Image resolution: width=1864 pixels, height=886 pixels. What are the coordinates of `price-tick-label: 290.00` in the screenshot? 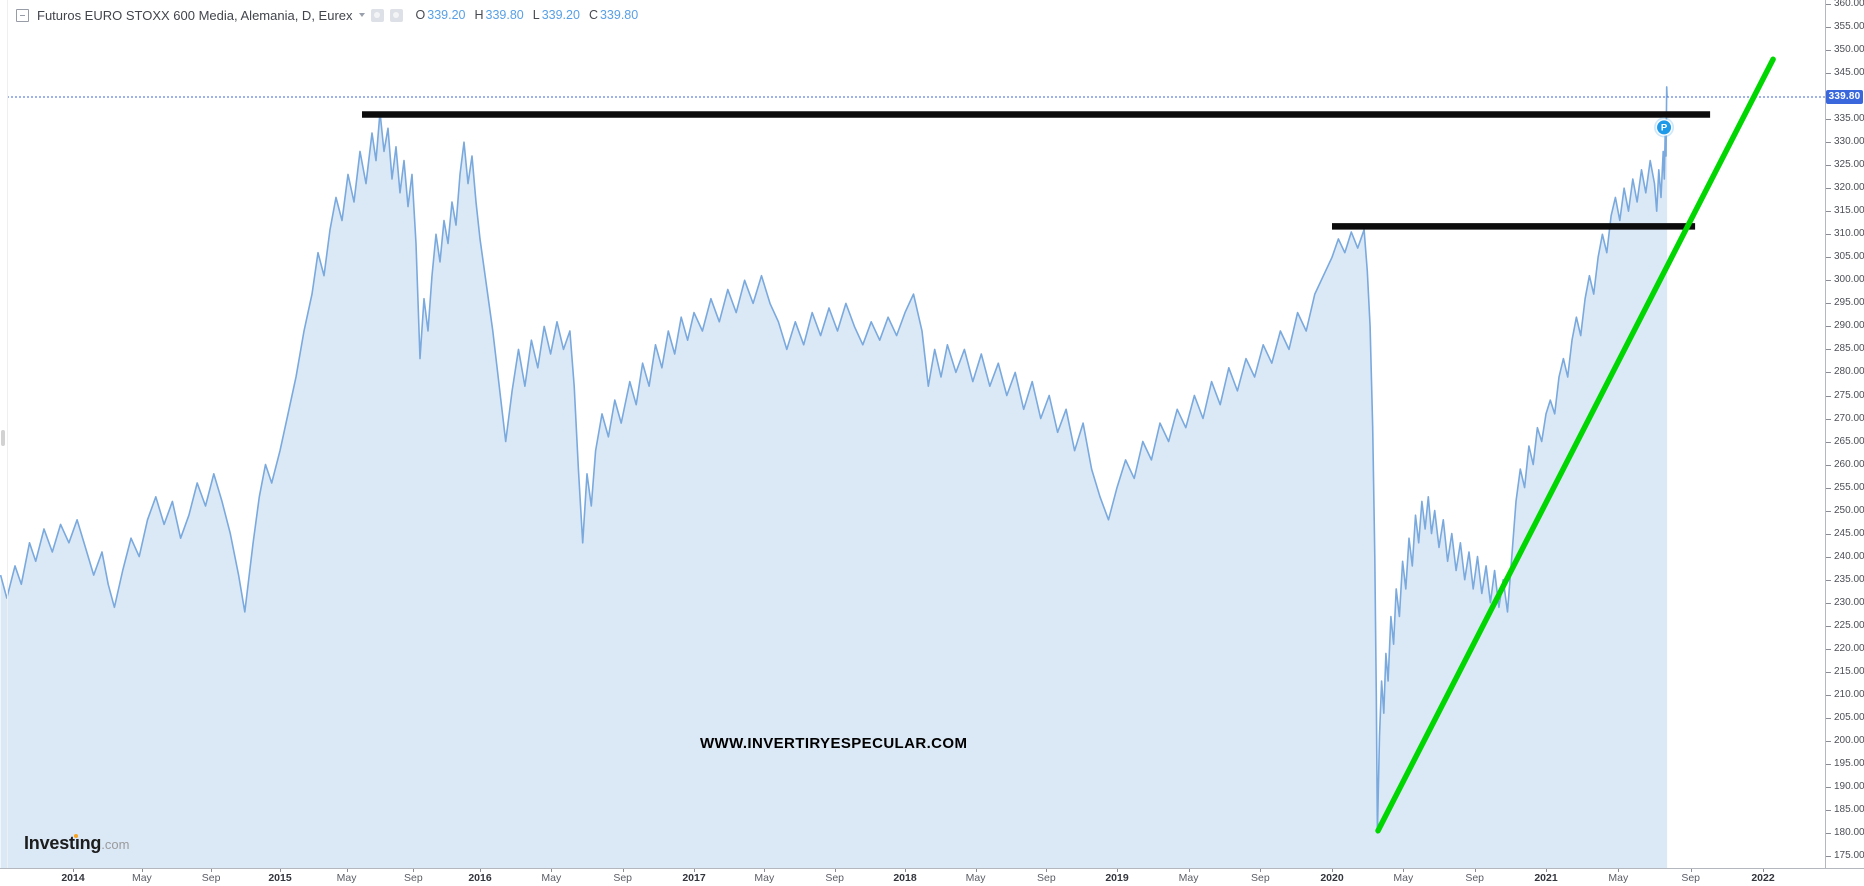 It's located at (1849, 326).